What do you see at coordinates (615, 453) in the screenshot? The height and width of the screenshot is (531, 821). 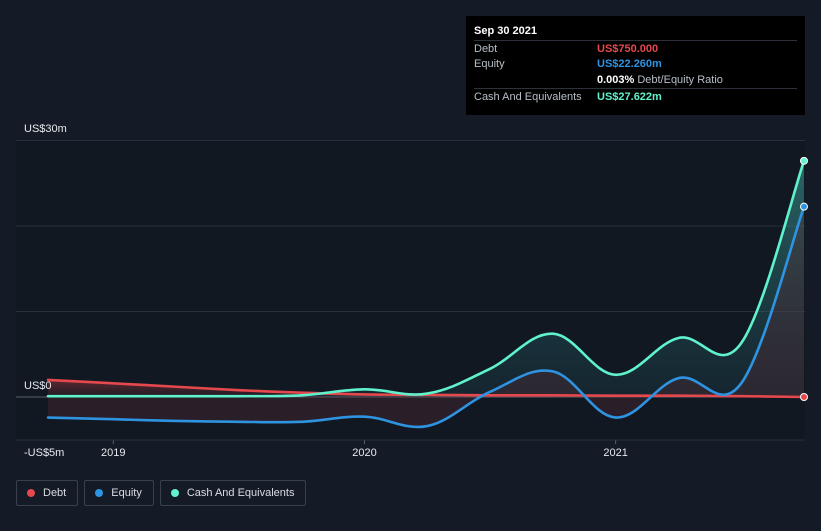 I see `x-axis-tick-label: 2021` at bounding box center [615, 453].